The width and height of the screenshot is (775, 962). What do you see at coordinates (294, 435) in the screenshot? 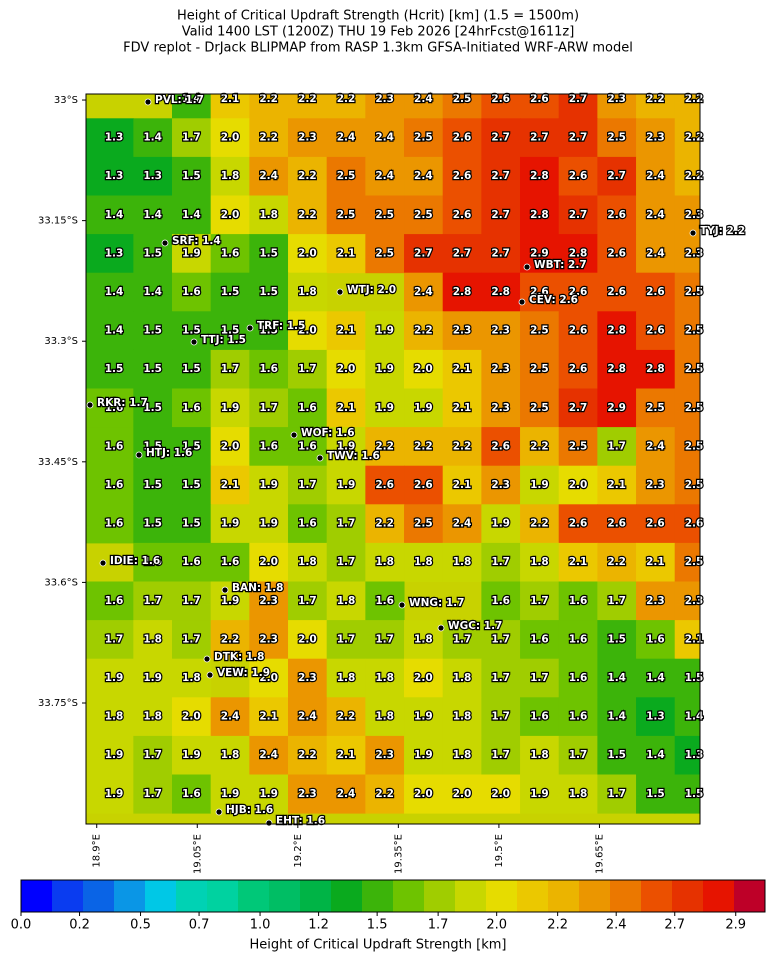
I see `station-dot` at bounding box center [294, 435].